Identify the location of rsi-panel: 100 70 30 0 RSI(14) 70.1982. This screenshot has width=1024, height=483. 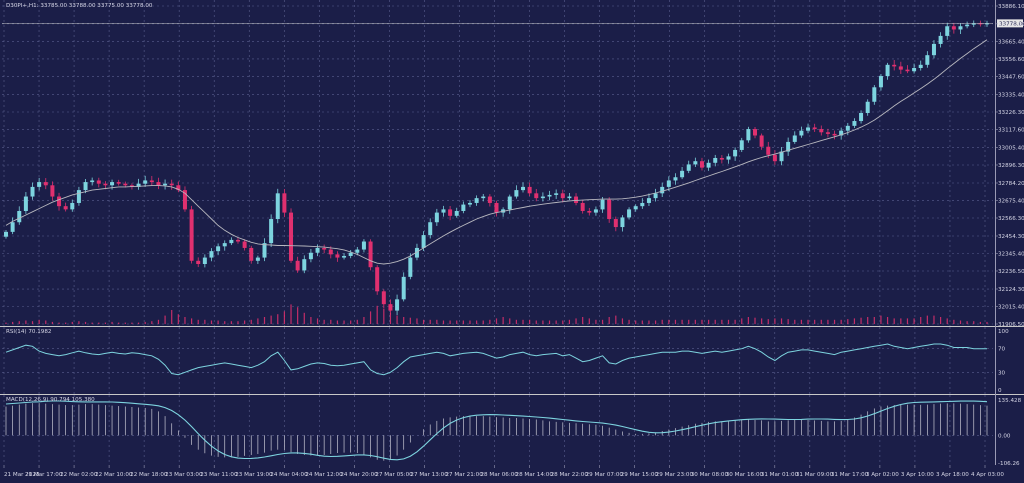
(512, 360).